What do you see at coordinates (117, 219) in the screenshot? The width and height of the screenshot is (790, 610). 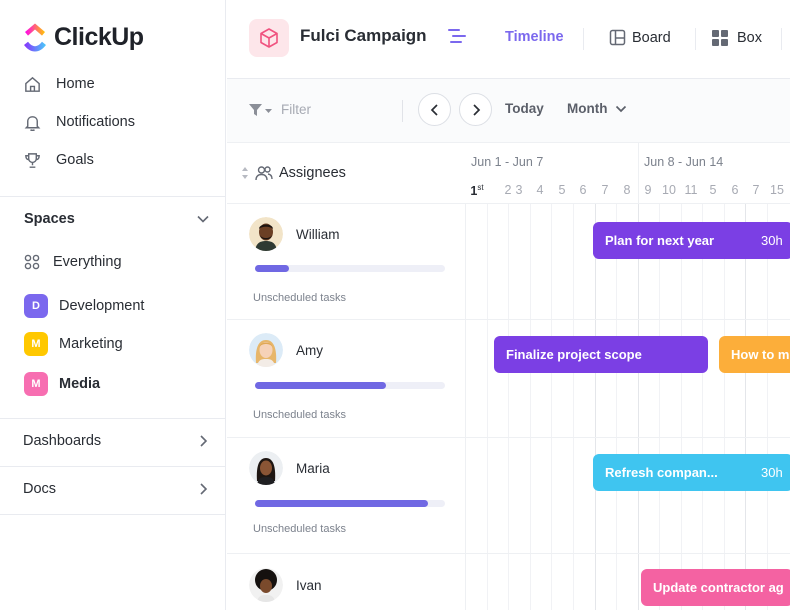 I see `spaces-header: Spaces` at bounding box center [117, 219].